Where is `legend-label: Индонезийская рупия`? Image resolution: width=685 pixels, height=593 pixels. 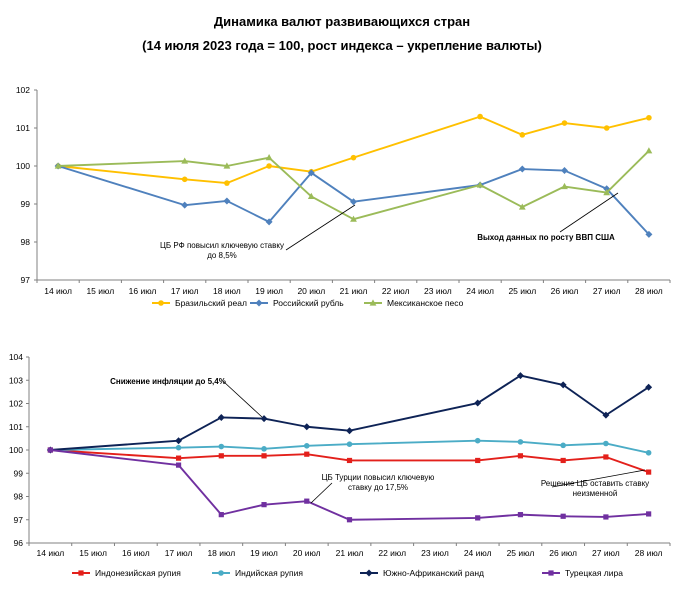
legend-label: Индонезийская рупия is located at coordinates (138, 573).